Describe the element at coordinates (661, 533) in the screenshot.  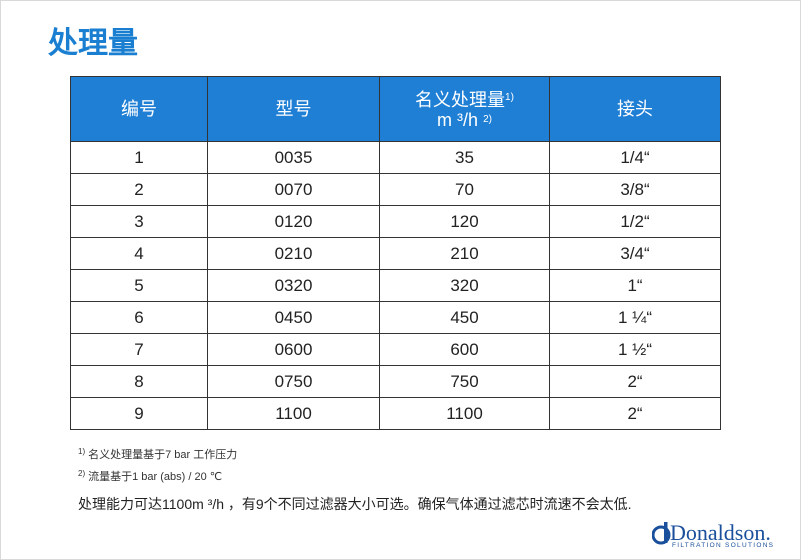
I see `donaldson-logo-icon` at that location.